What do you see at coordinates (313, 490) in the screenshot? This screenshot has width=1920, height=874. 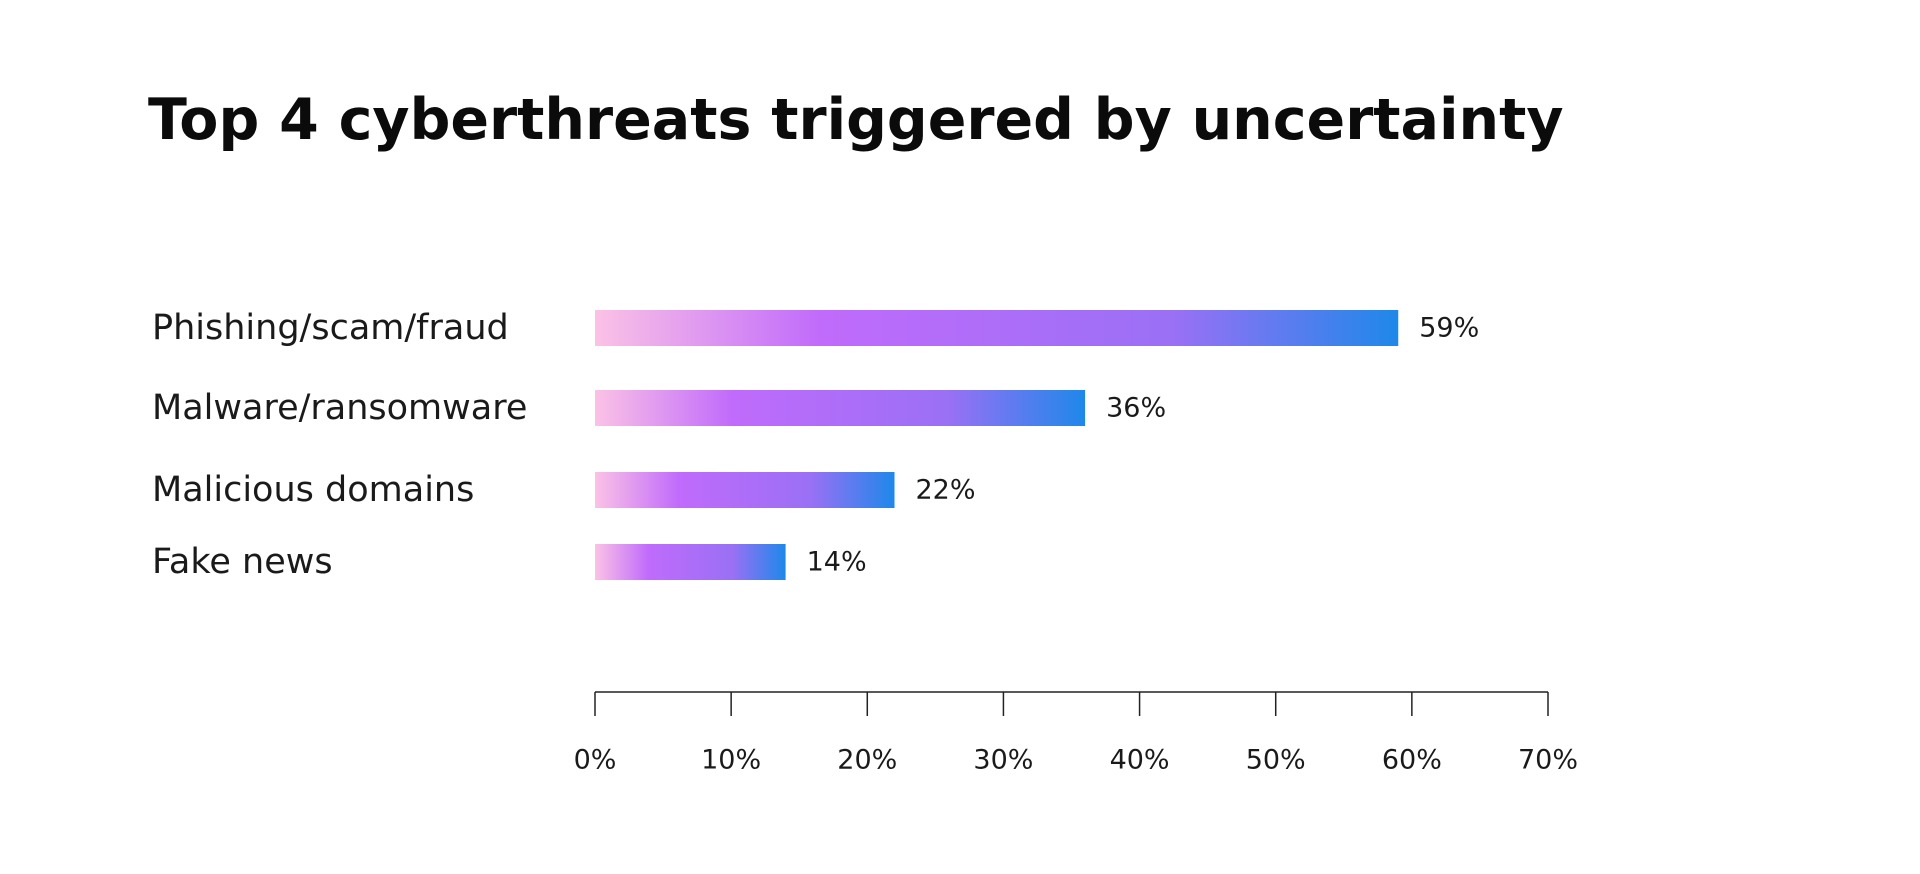 I see `category-label: Malicious domains` at bounding box center [313, 490].